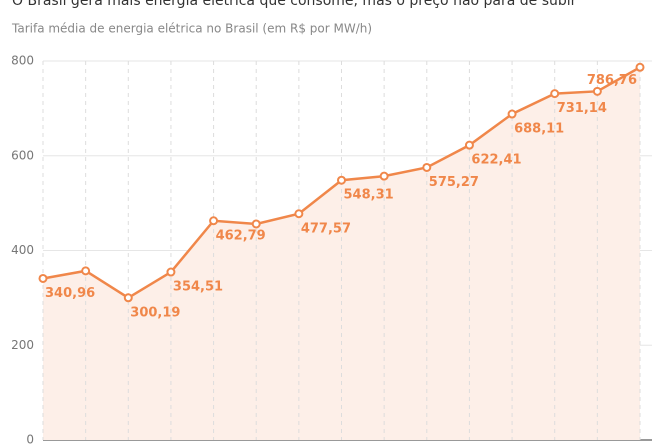  What do you see at coordinates (612, 80) in the screenshot?
I see `value-label: 786,76` at bounding box center [612, 80].